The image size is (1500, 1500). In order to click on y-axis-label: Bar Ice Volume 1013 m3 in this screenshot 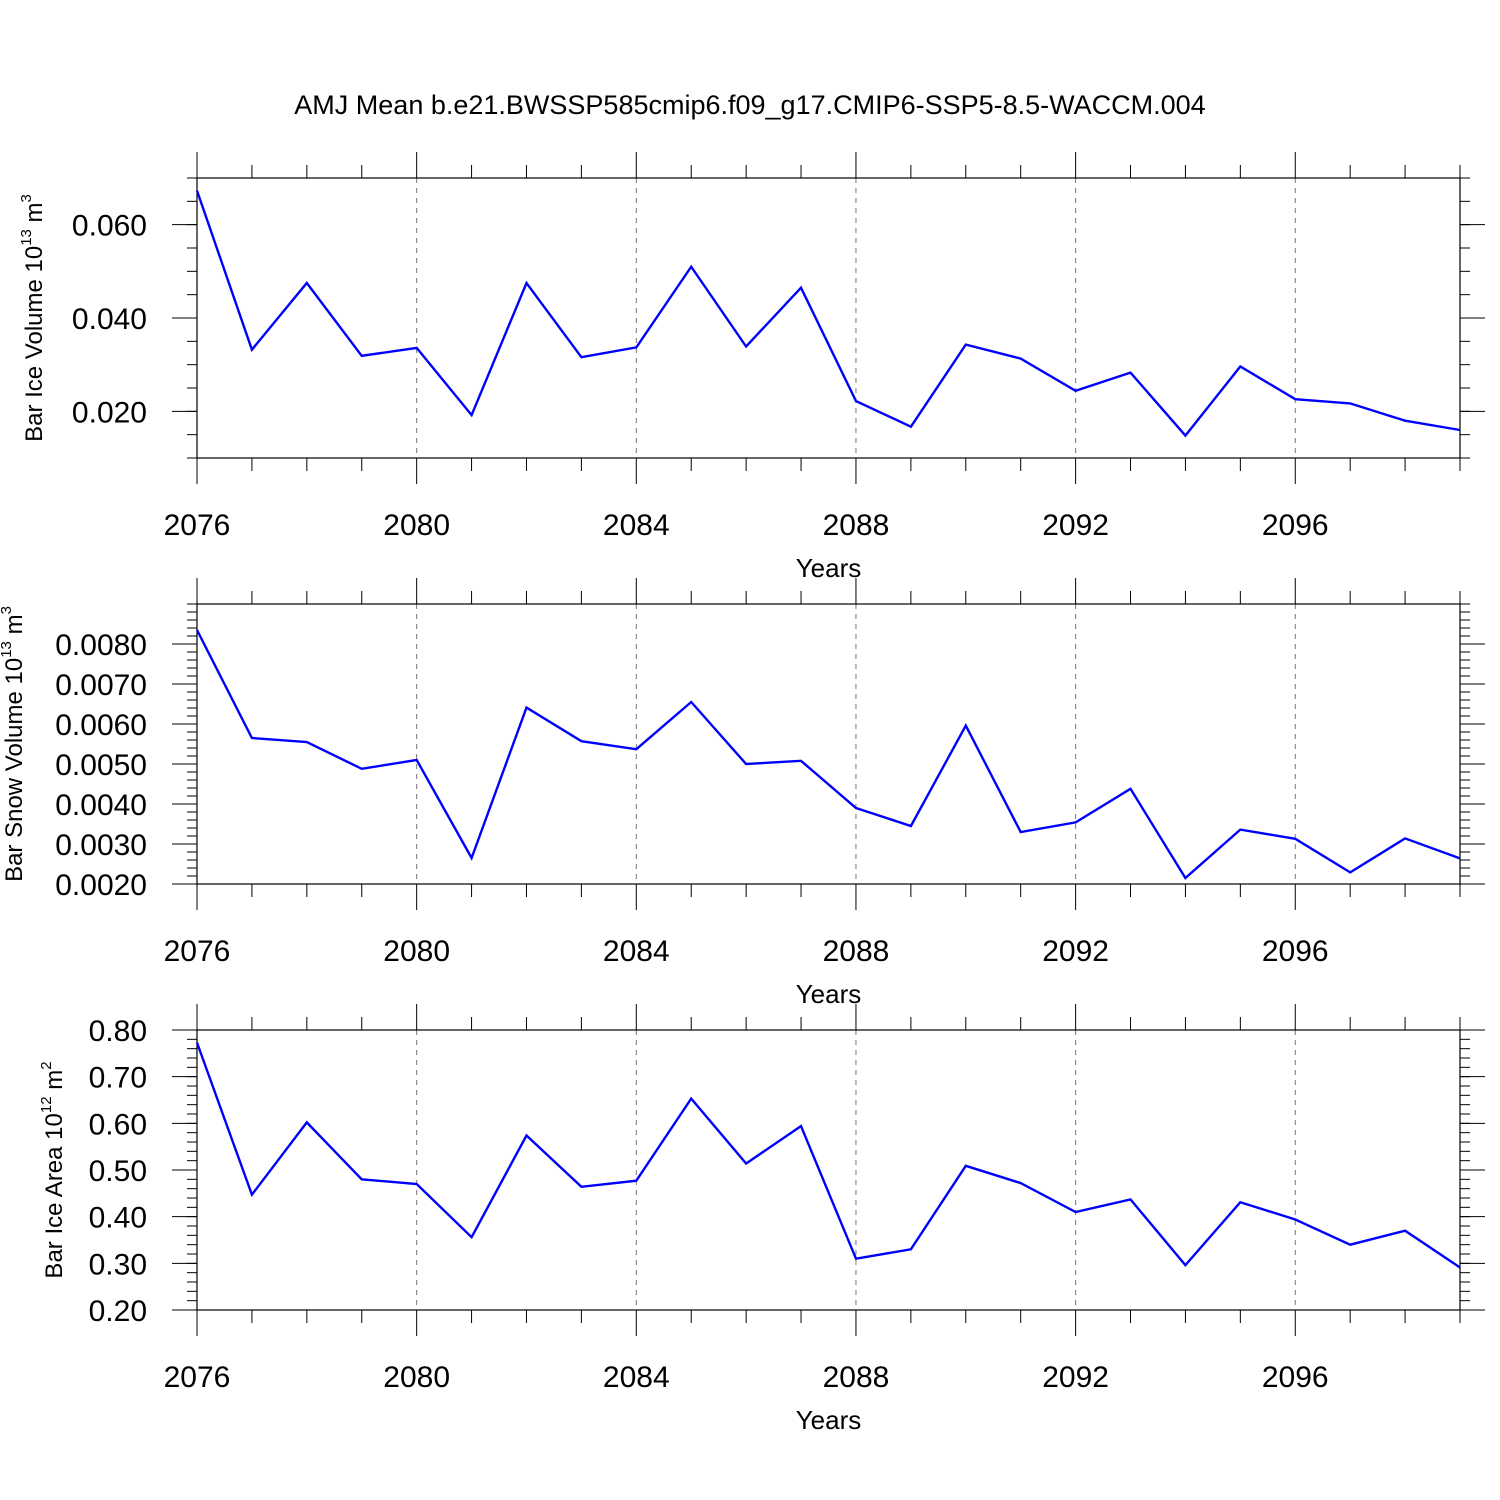, I will do `click(33, 318)`.